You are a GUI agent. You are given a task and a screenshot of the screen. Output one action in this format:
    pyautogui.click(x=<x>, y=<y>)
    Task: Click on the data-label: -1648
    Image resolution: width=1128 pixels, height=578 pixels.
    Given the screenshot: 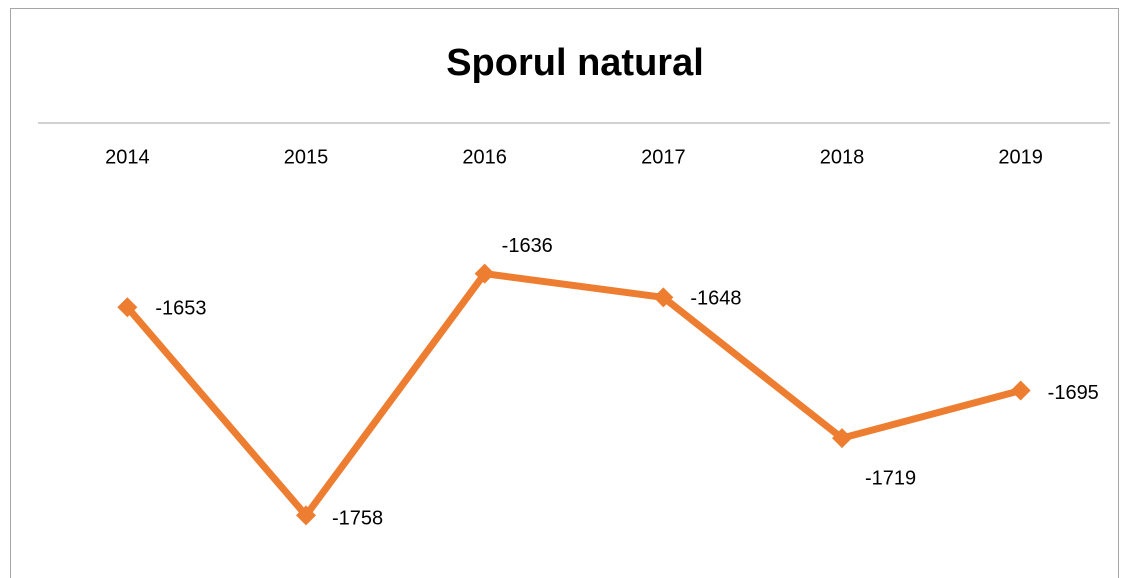 What is the action you would take?
    pyautogui.click(x=715, y=299)
    